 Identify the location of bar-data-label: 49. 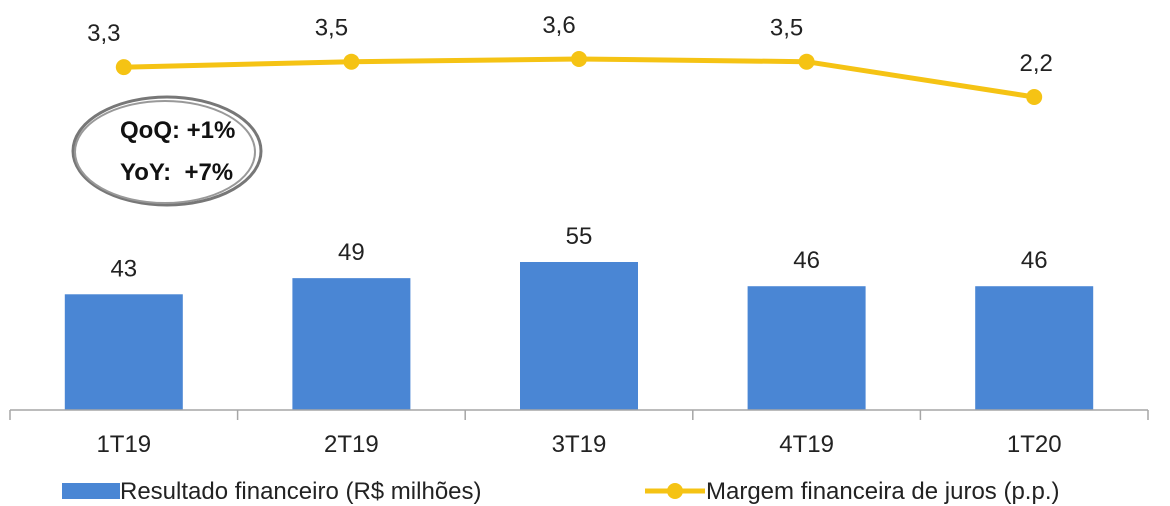
(351, 252).